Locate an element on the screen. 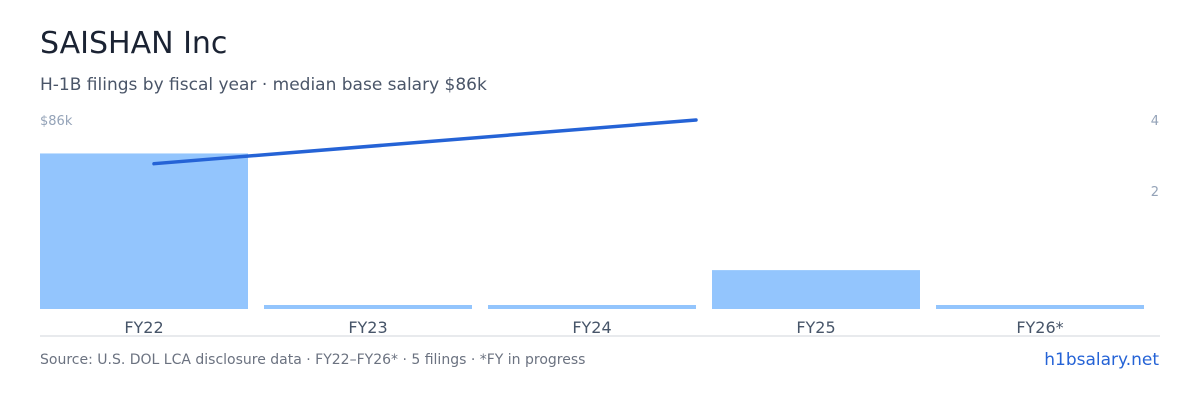 The image size is (1200, 400). bar-fy26 is located at coordinates (1040, 307).